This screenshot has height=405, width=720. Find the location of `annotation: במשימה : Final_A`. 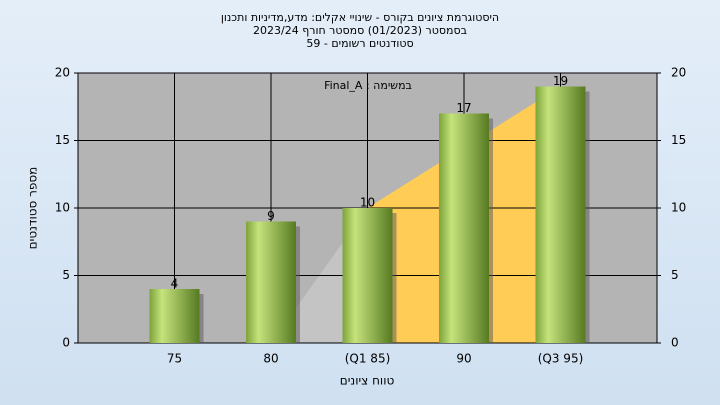

annotation: במשימה : Final_A is located at coordinates (368, 85).